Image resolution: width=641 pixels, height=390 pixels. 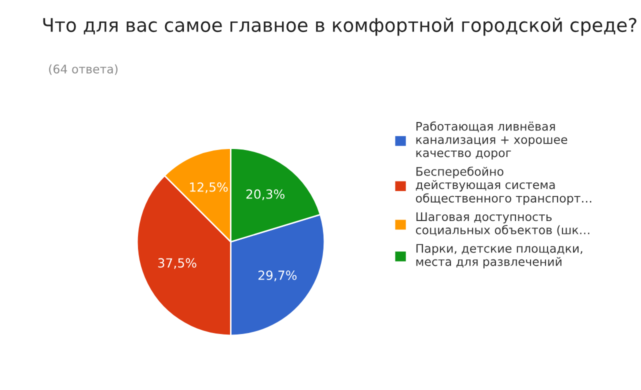 I want to click on data-label: 20,3%, so click(x=265, y=194).